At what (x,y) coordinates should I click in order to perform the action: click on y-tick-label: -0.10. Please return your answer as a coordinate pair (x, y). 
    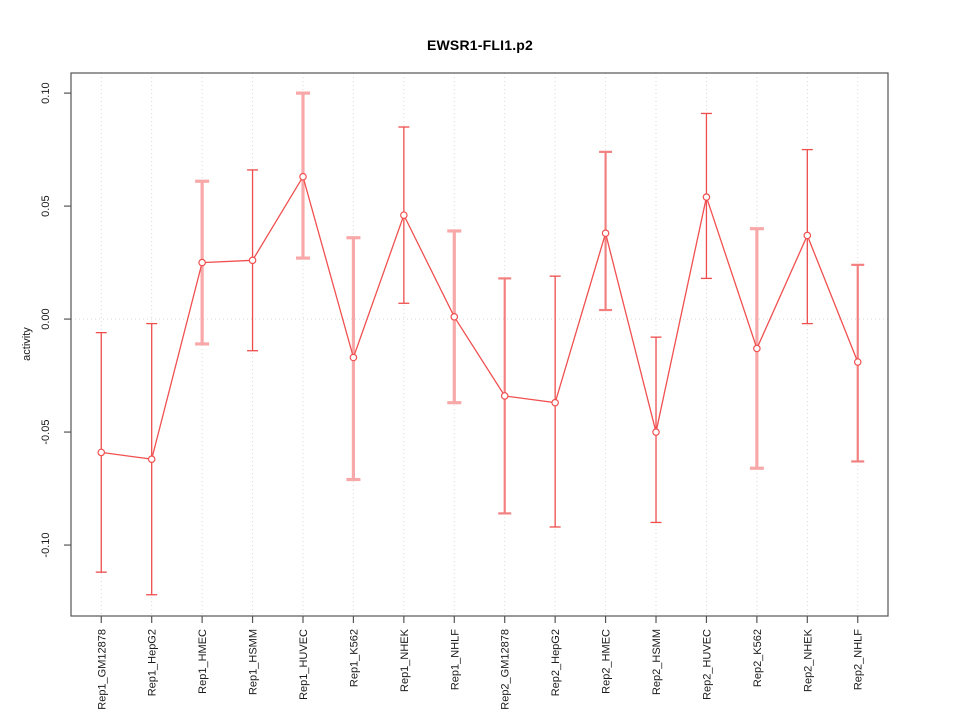
    Looking at the image, I should click on (46, 545).